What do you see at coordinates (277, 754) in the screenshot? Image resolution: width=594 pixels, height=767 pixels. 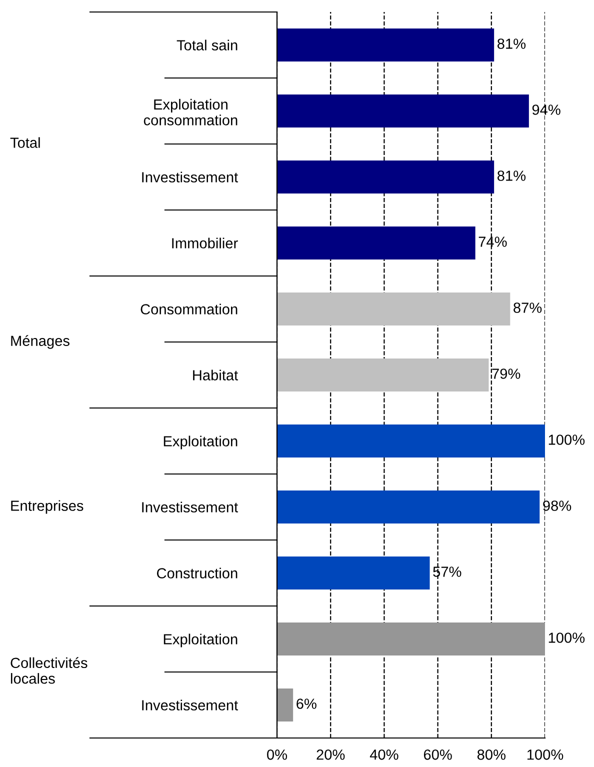 I see `x-tick-label: 0%` at bounding box center [277, 754].